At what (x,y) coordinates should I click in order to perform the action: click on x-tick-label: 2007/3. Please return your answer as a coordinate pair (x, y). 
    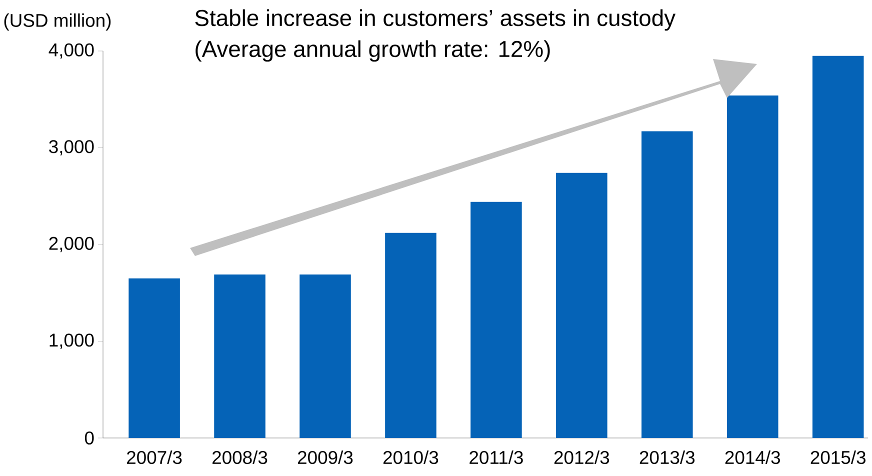
    Looking at the image, I should click on (154, 457).